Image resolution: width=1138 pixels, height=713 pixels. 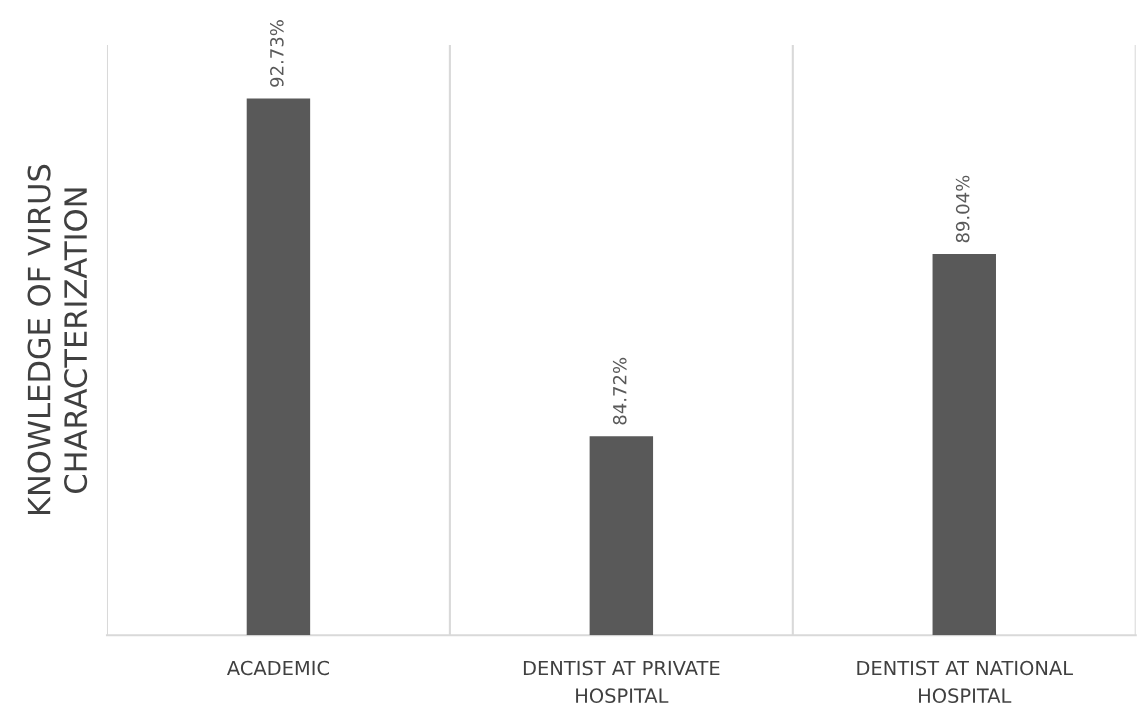 I want to click on data-label: 89.04%, so click(x=962, y=209).